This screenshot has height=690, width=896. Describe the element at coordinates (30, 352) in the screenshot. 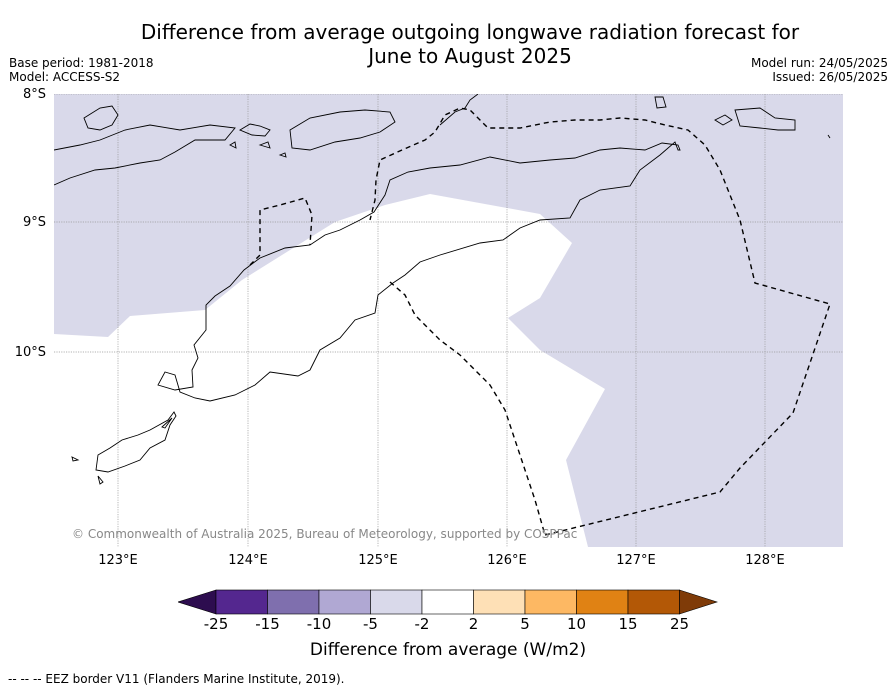

I see `lat-label-10s: 10°S` at that location.